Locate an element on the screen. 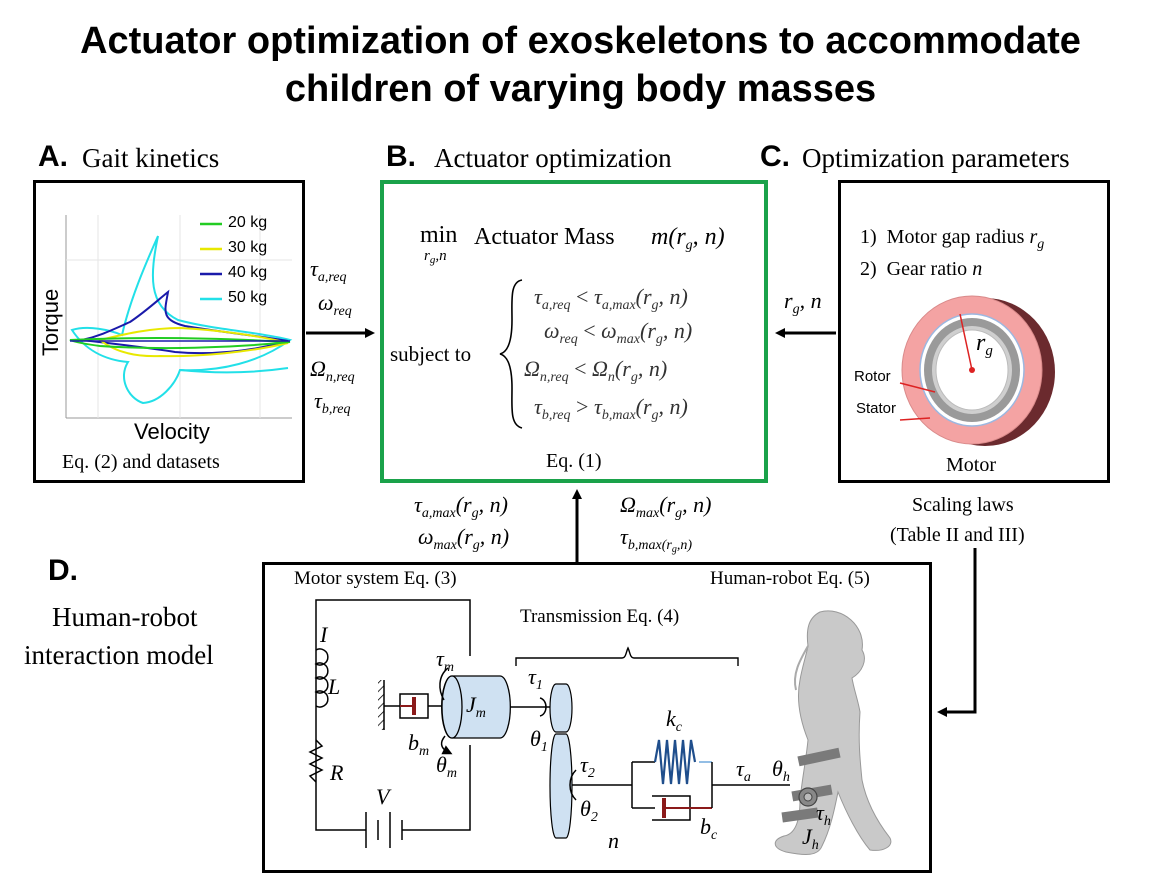  label-tau-b-max: τb,max(rg,n) is located at coordinates (656, 539).